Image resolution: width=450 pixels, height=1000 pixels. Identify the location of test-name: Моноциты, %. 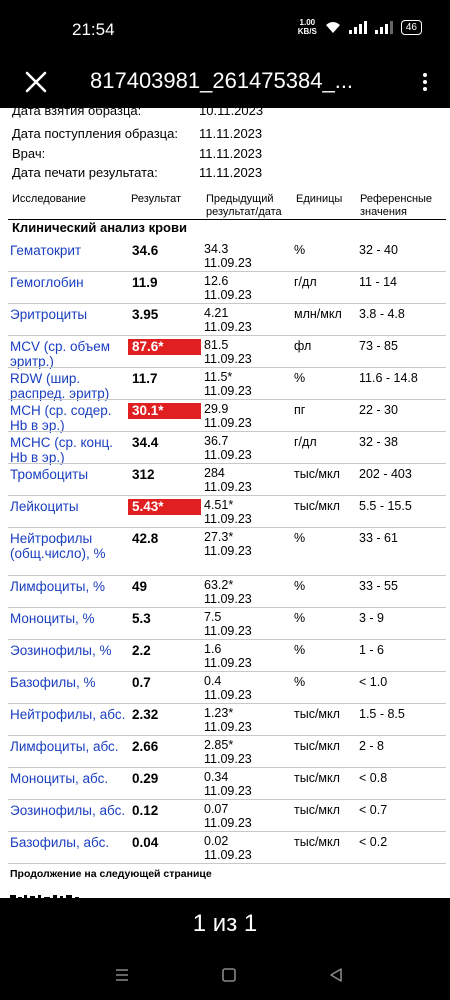
(52, 618).